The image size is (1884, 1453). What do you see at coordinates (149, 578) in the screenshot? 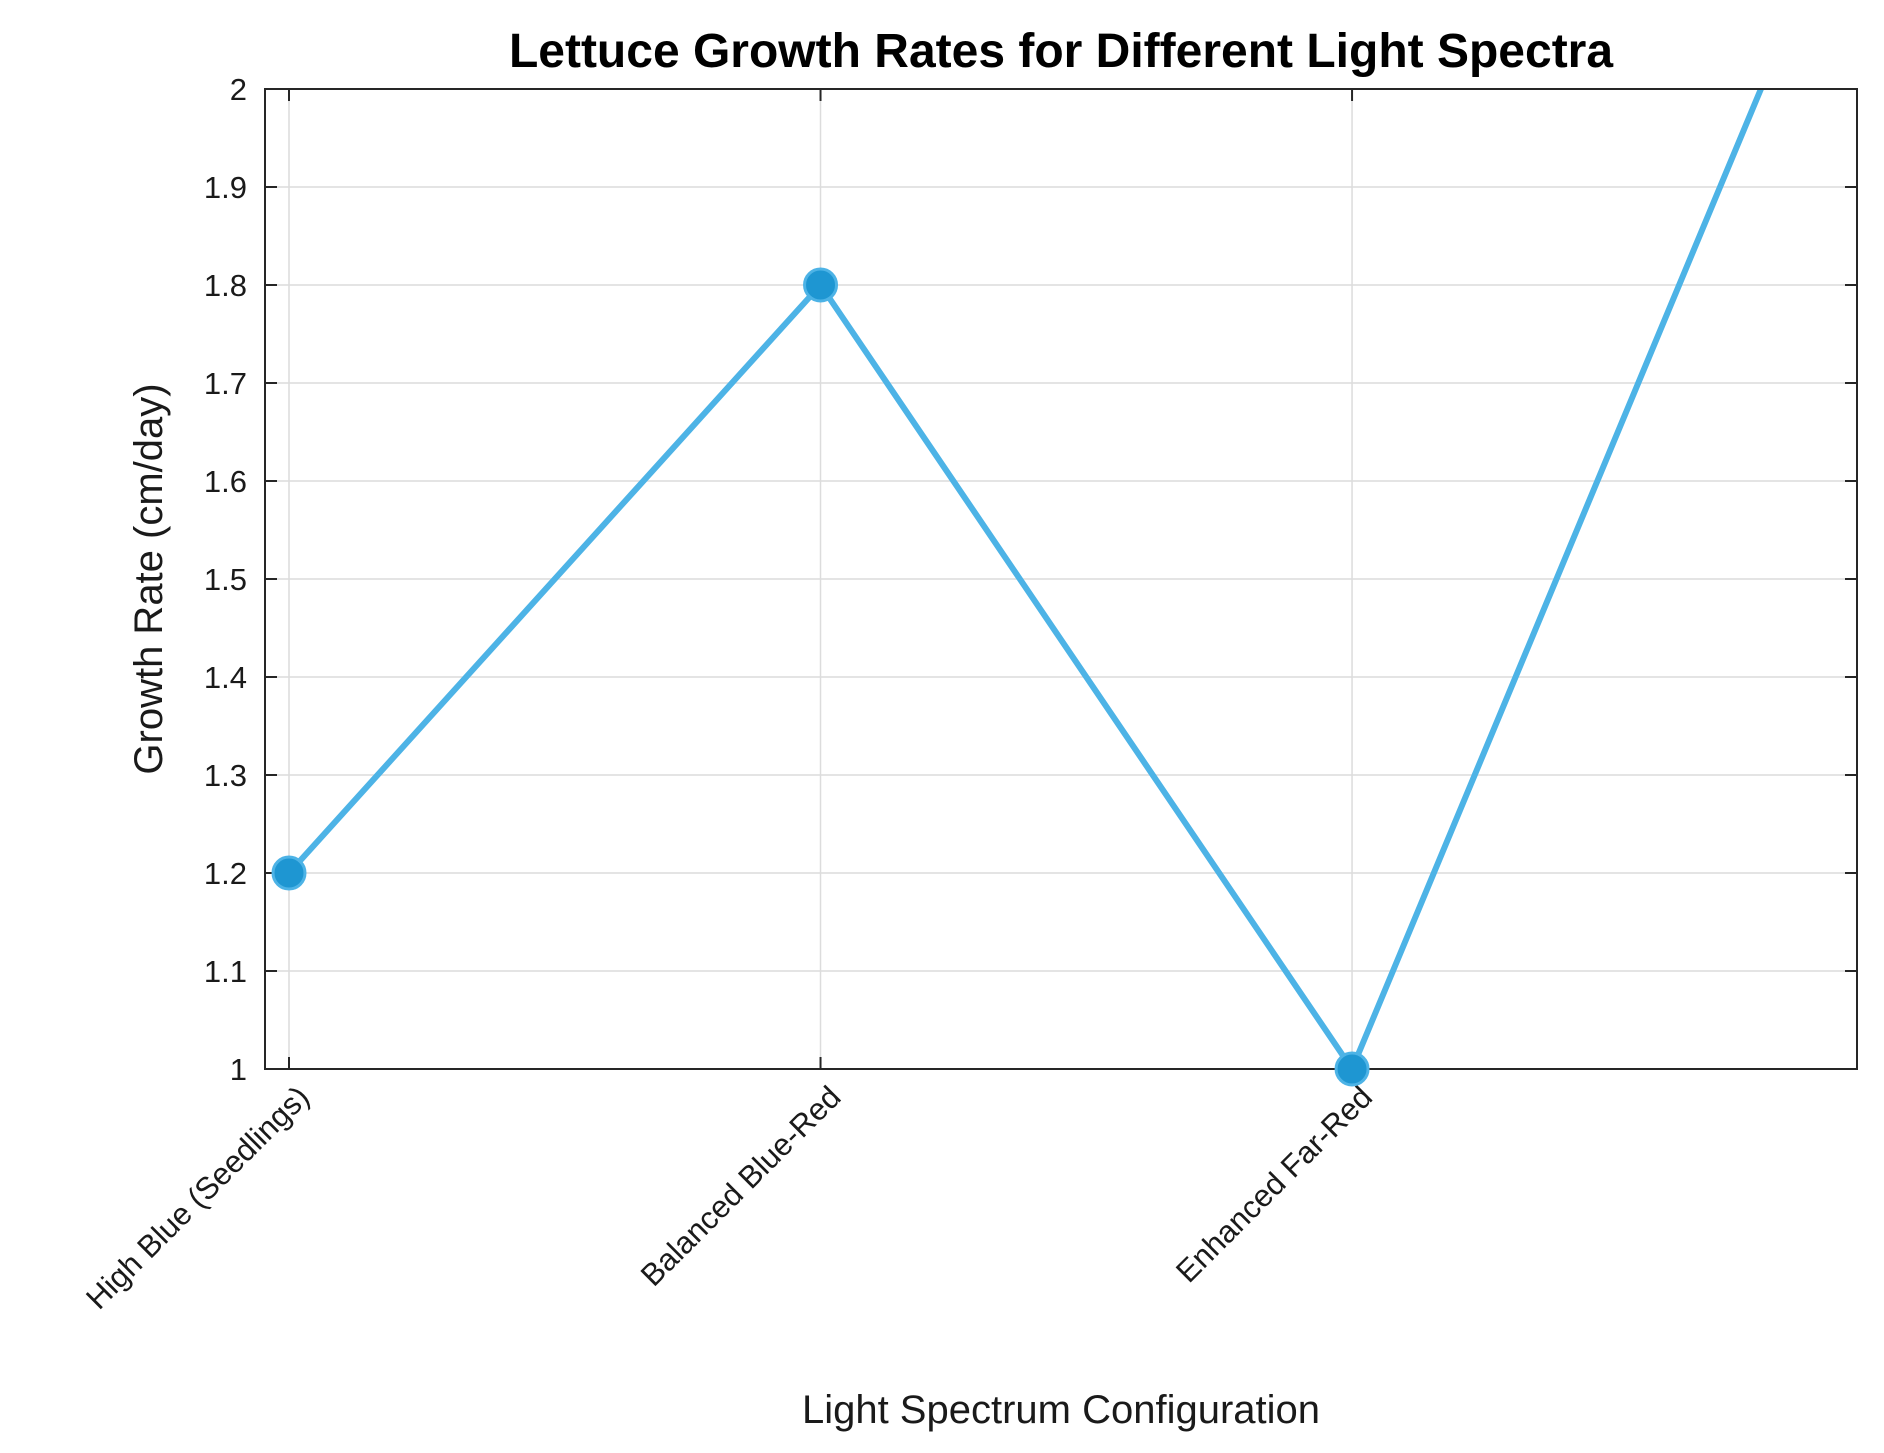
I see `y-axis-label: Growth Rate (cm/day)` at bounding box center [149, 578].